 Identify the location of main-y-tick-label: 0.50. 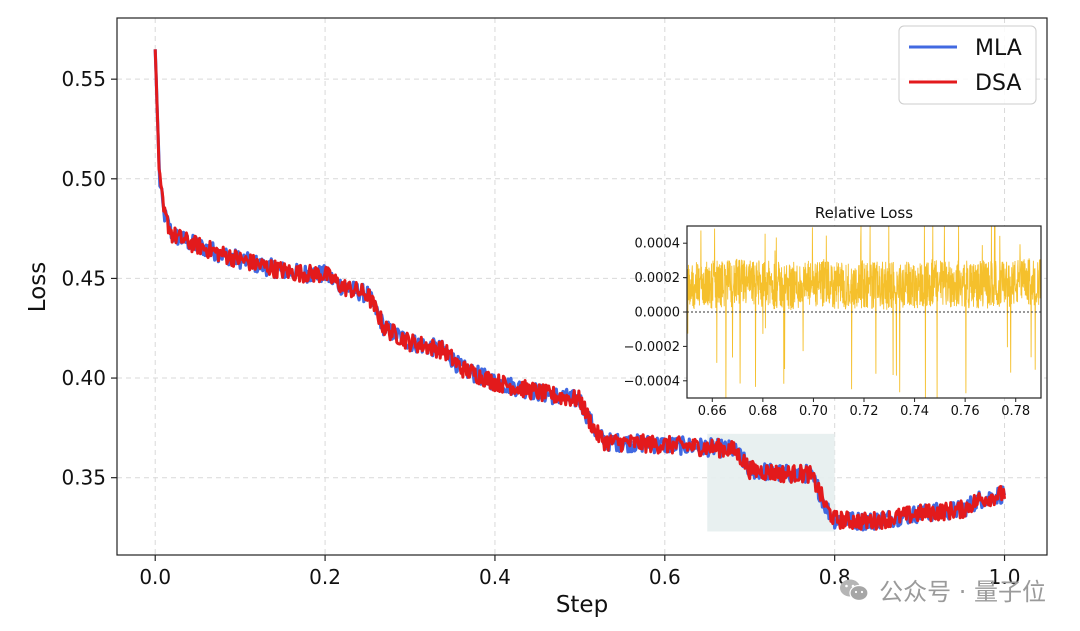
(83, 179).